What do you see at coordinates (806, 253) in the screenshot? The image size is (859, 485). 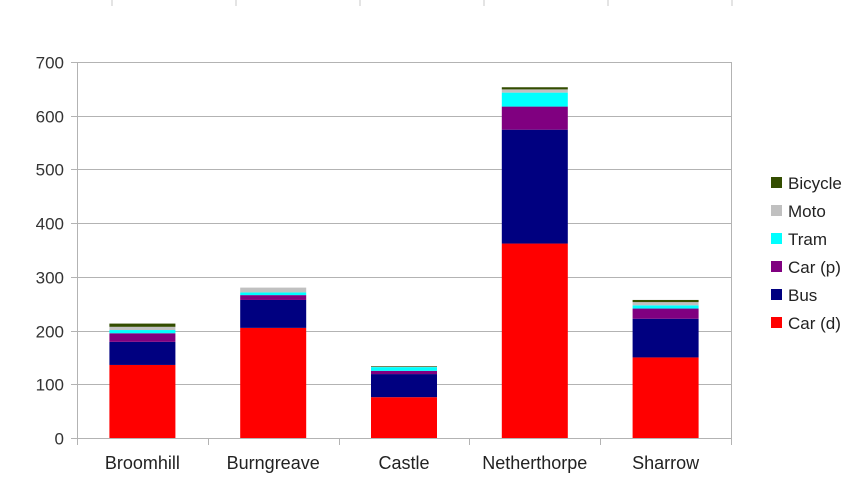 I see `legend: Bicycle Moto Tram Car (p) Bus Car (d)` at bounding box center [806, 253].